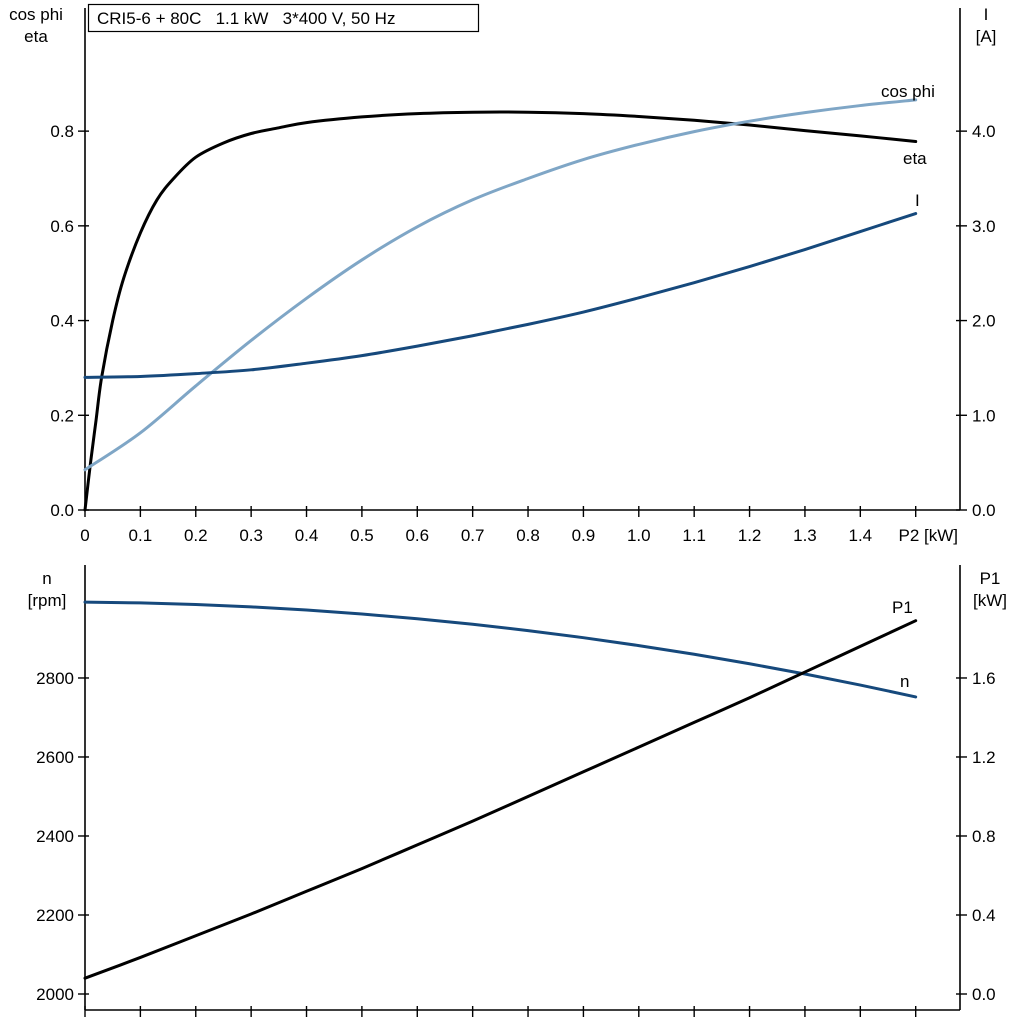 The height and width of the screenshot is (1024, 1024). Describe the element at coordinates (196, 535) in the screenshot. I see `x-tick-label: 0.2` at that location.